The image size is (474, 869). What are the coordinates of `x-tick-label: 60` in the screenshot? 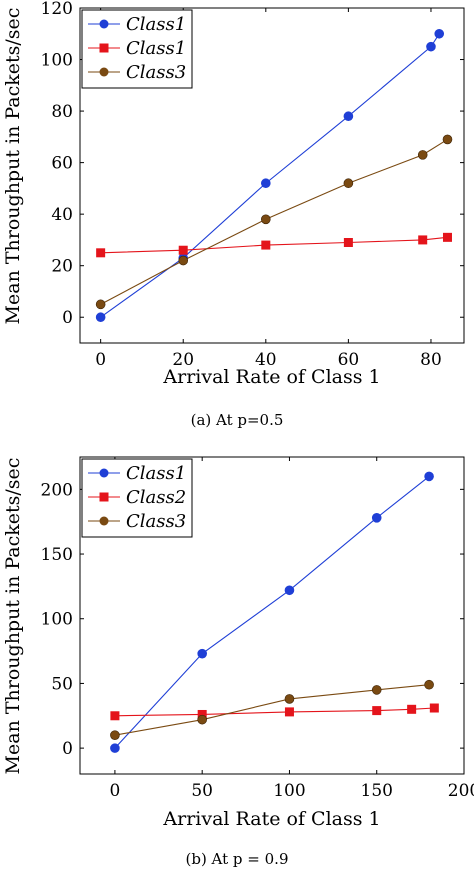 It's located at (349, 360).